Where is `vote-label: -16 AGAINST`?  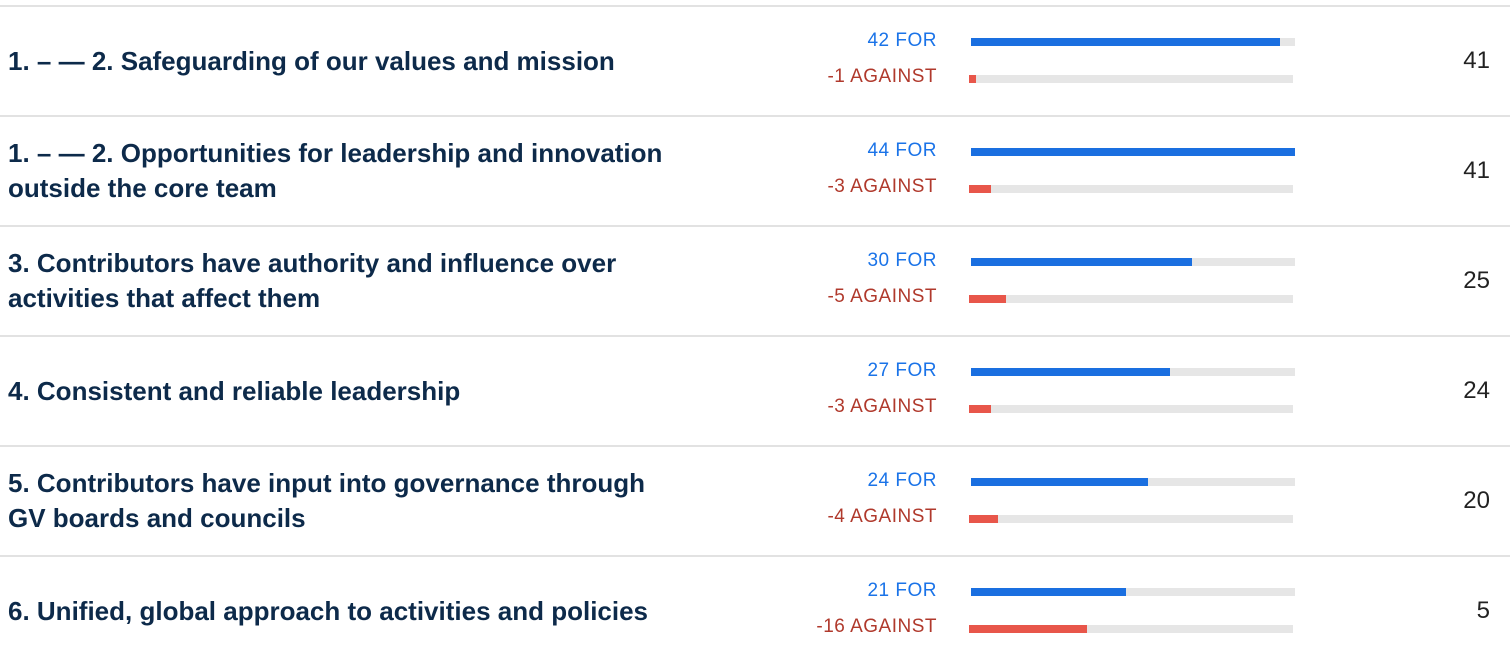 vote-label: -16 AGAINST is located at coordinates (876, 626).